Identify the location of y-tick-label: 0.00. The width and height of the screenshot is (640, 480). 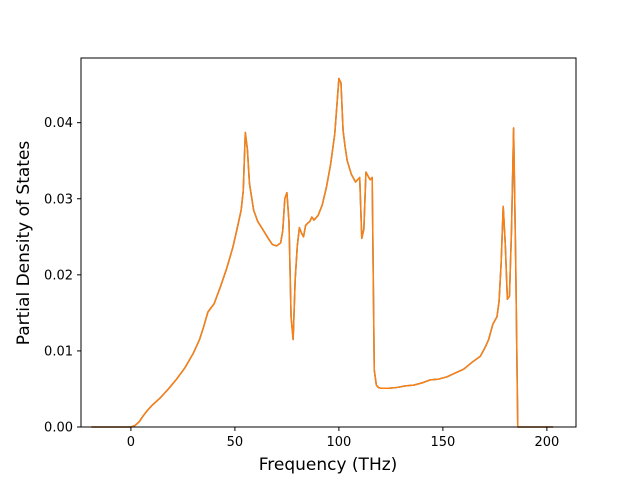
(58, 428).